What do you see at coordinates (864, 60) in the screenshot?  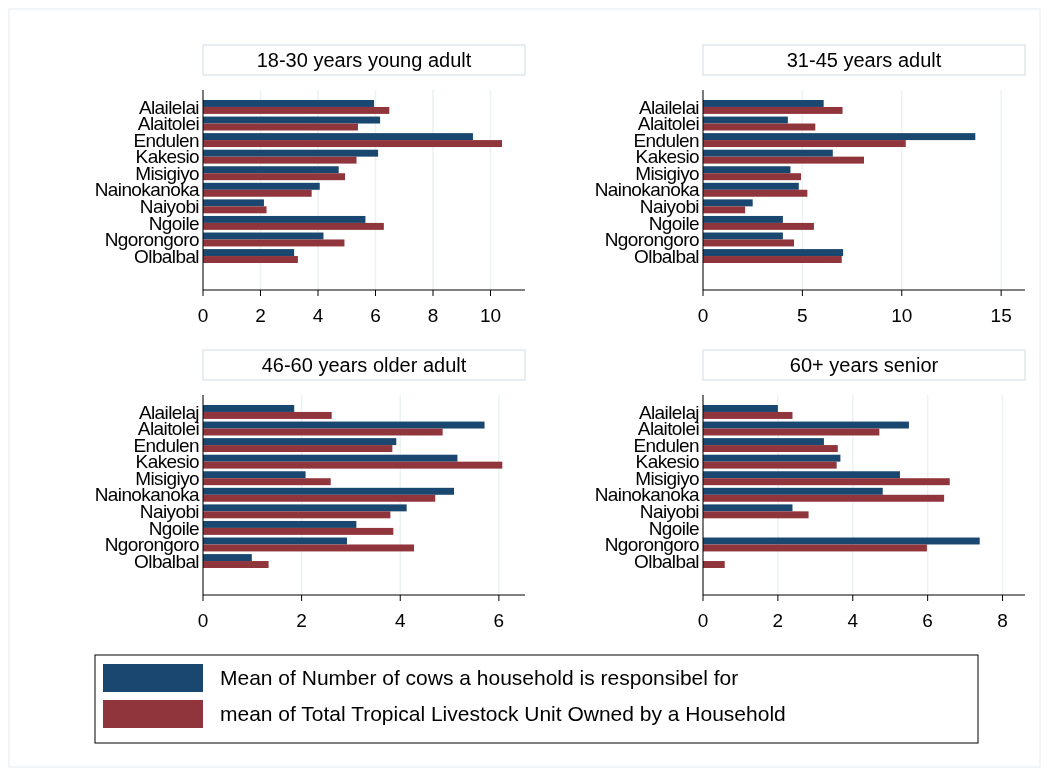 I see `chart-title: 31-45 years adult` at bounding box center [864, 60].